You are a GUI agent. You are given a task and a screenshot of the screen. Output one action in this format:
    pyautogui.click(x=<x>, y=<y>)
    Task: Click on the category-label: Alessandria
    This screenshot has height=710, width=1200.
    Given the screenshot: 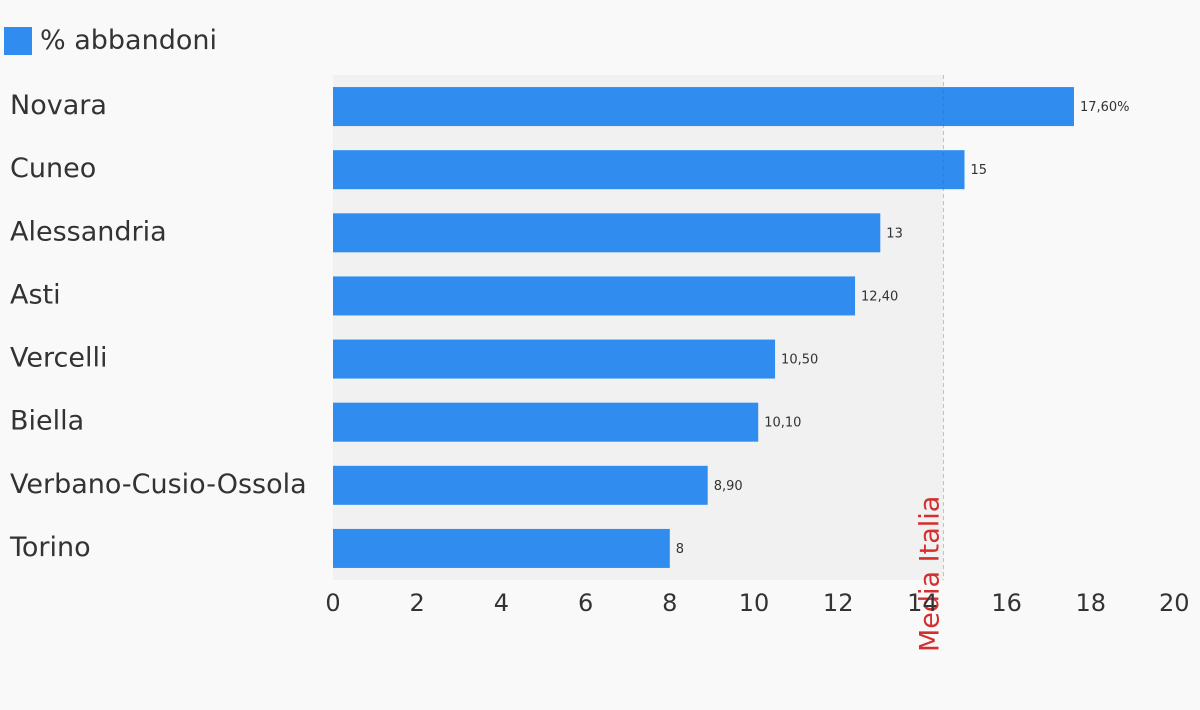 What is the action you would take?
    pyautogui.click(x=88, y=231)
    